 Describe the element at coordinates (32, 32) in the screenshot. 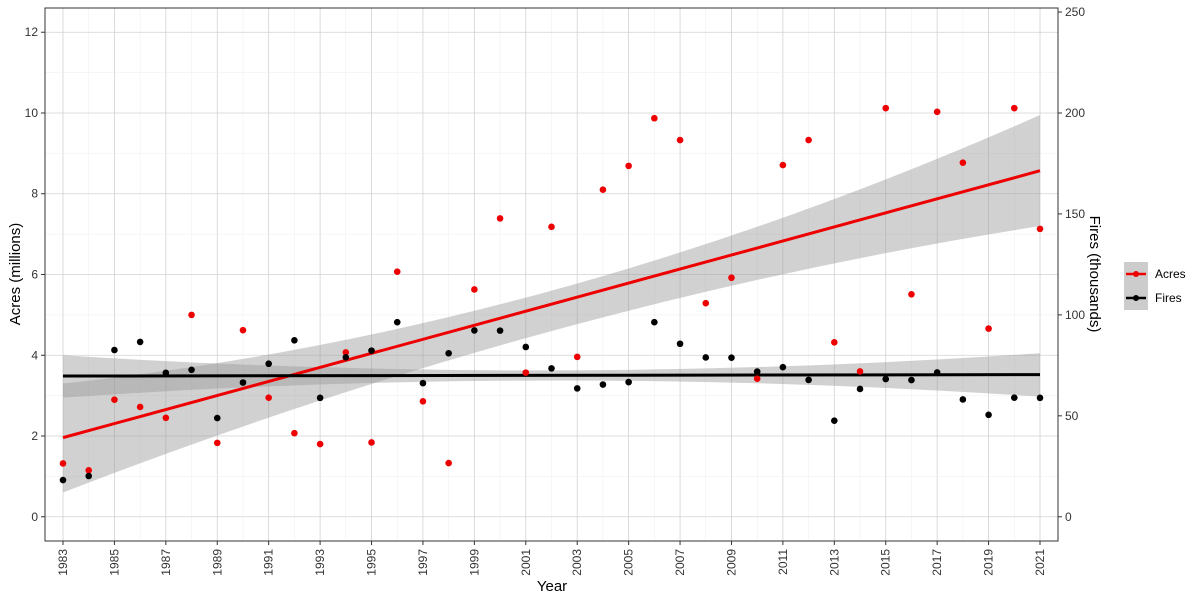

I see `y-tick-label: 12` at that location.